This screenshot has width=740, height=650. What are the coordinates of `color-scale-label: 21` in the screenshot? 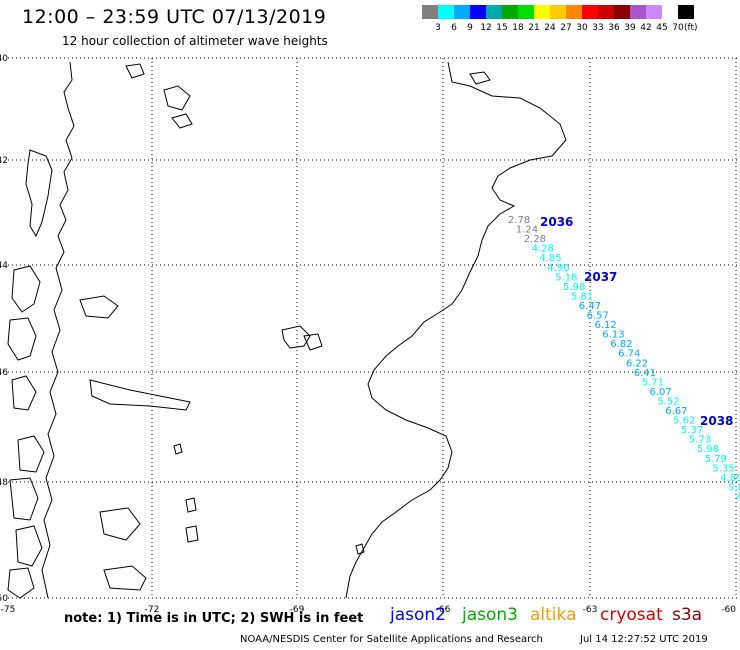 It's located at (534, 28).